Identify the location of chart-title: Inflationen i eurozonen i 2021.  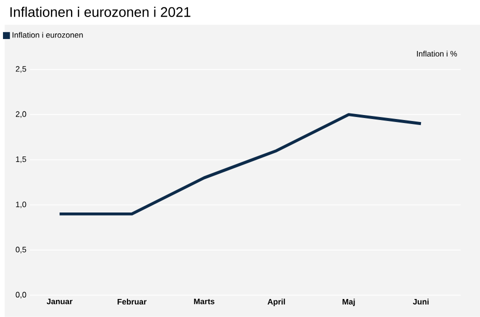
(100, 12).